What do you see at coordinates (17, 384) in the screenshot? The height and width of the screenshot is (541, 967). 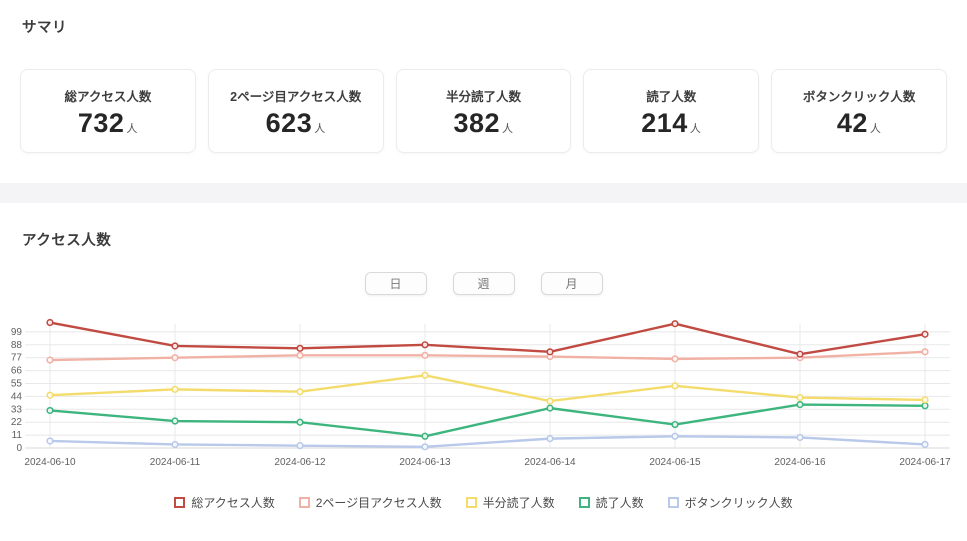 I see `svg-text: 55` at bounding box center [17, 384].